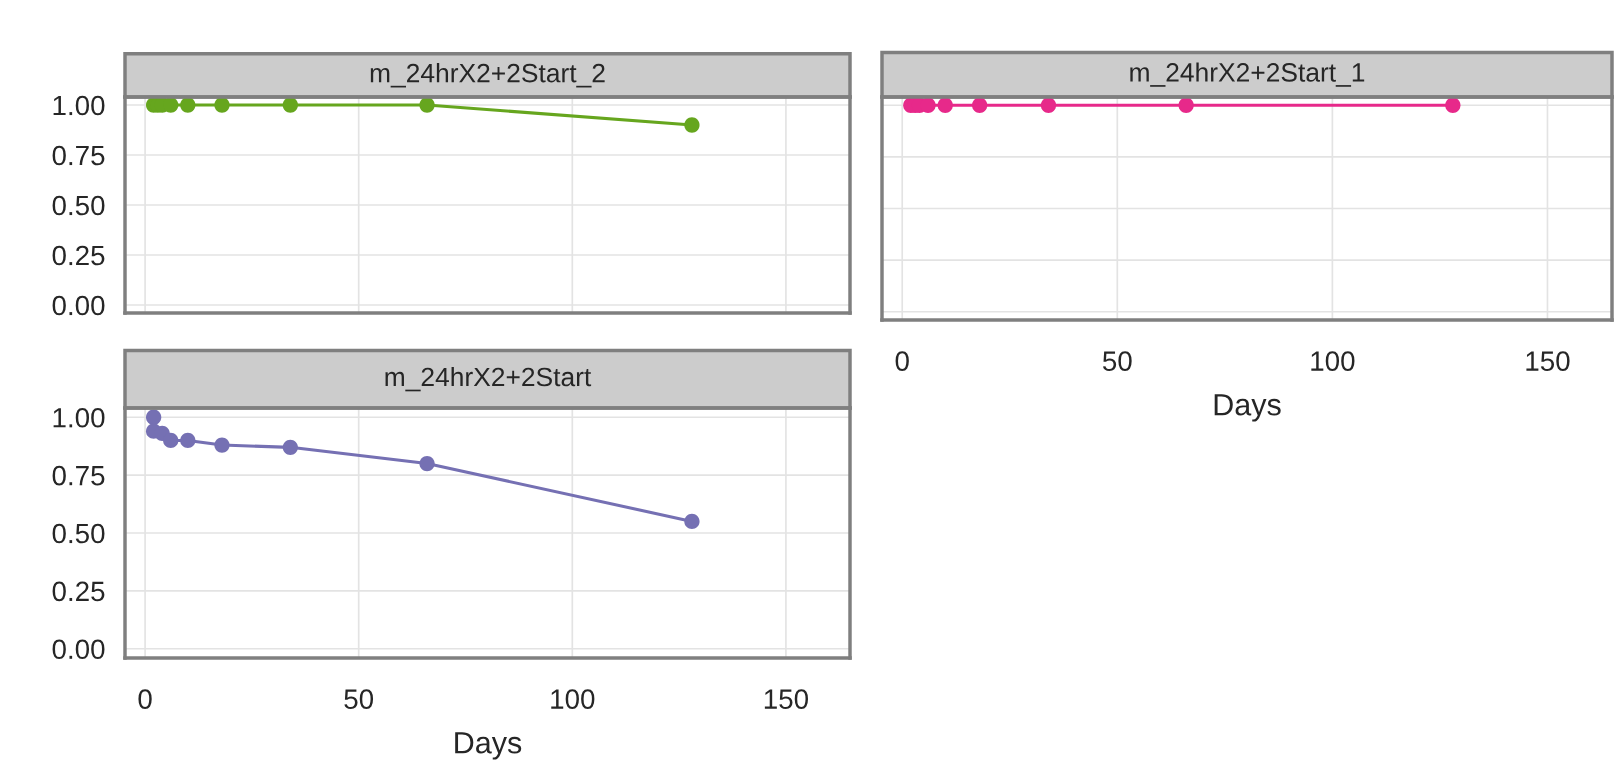 Image resolution: width=1616 pixels, height=779 pixels. What do you see at coordinates (488, 379) in the screenshot?
I see `chart-title: m_24hrX2+2Start` at bounding box center [488, 379].